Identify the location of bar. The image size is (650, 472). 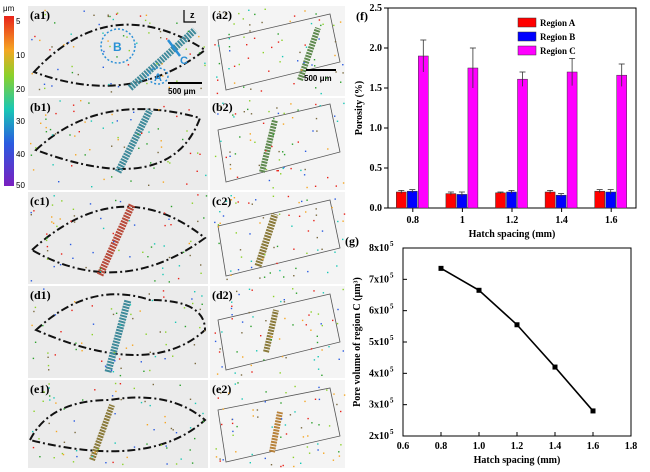
(621, 141).